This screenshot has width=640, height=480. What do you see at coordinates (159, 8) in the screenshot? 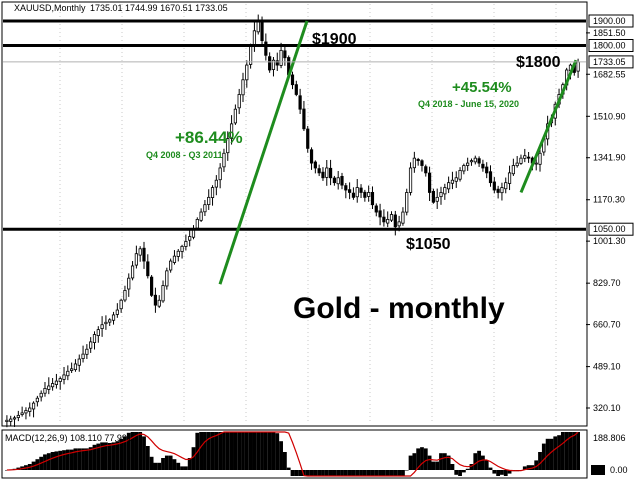
I see `chart-ohlc-header: 1735.01 1744.99 1670.51 1733.05` at bounding box center [159, 8].